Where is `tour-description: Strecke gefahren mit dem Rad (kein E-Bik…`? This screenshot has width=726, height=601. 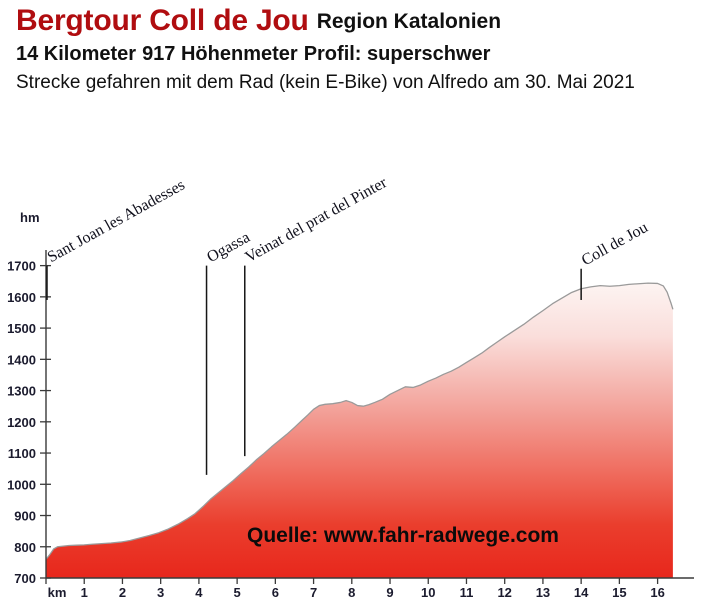
tour-description: Strecke gefahren mit dem Rad (kein E-Bik… is located at coordinates (325, 82).